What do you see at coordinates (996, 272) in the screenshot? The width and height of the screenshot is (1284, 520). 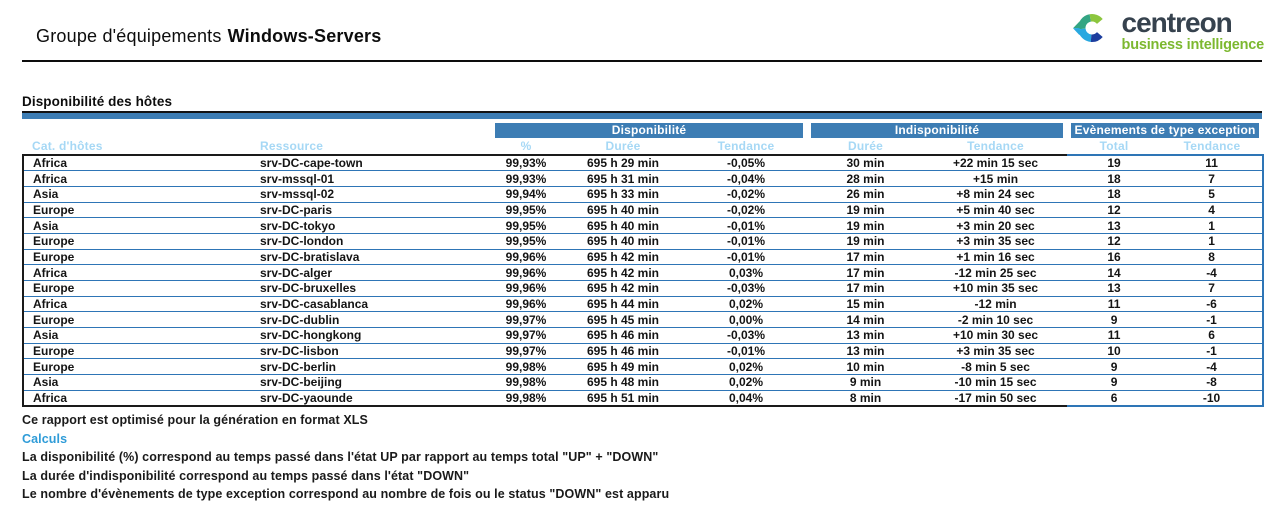 I see `cell: -12 min 25 sec` at bounding box center [996, 272].